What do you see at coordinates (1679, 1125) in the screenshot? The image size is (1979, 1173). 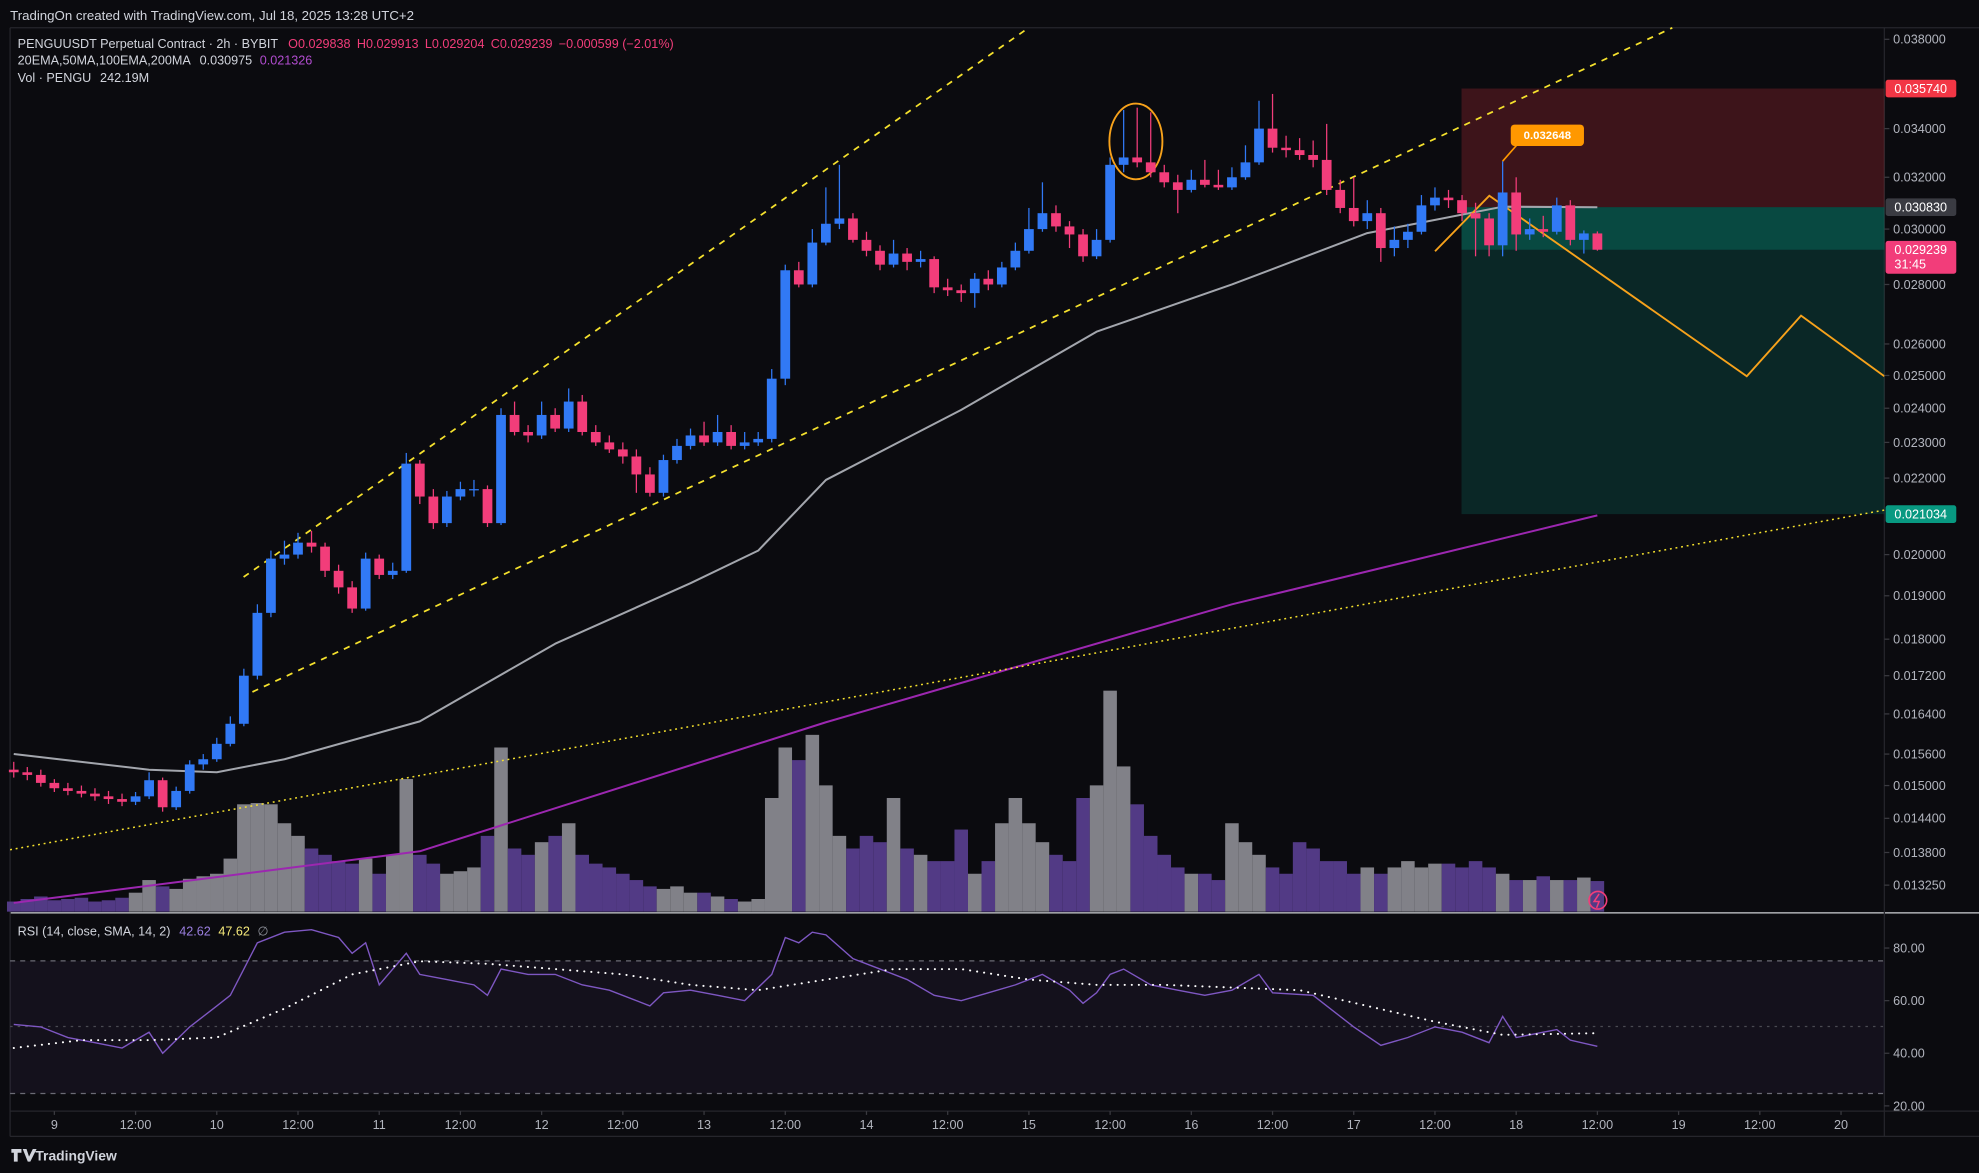 I see `x-tick-label: 19` at bounding box center [1679, 1125].